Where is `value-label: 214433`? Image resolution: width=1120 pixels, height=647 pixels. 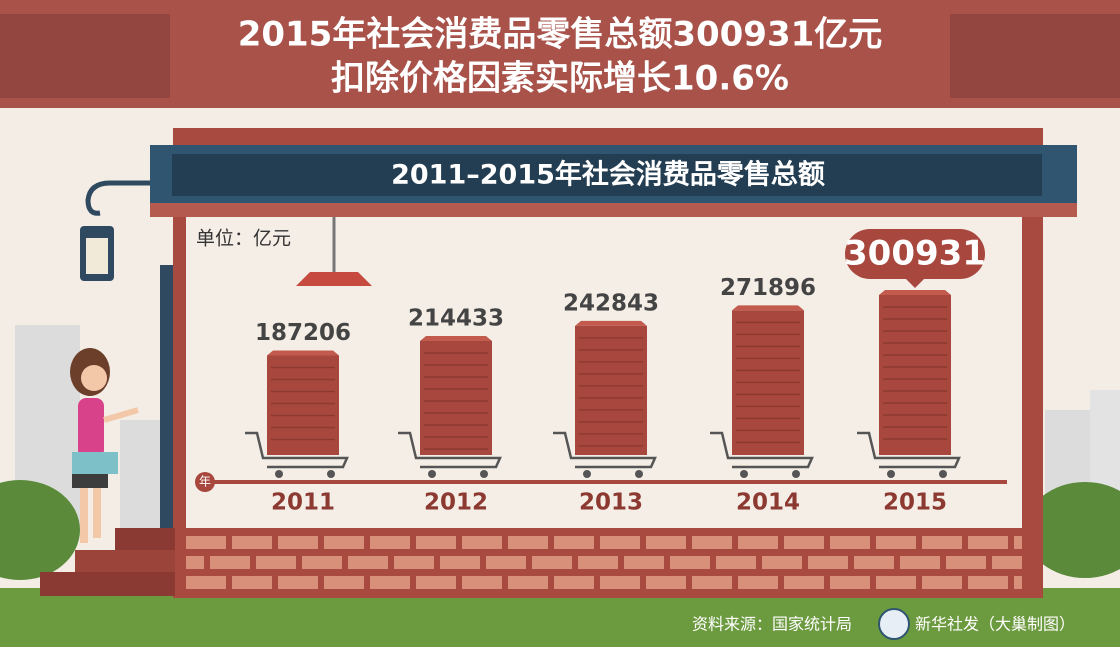 value-label: 214433 is located at coordinates (456, 318).